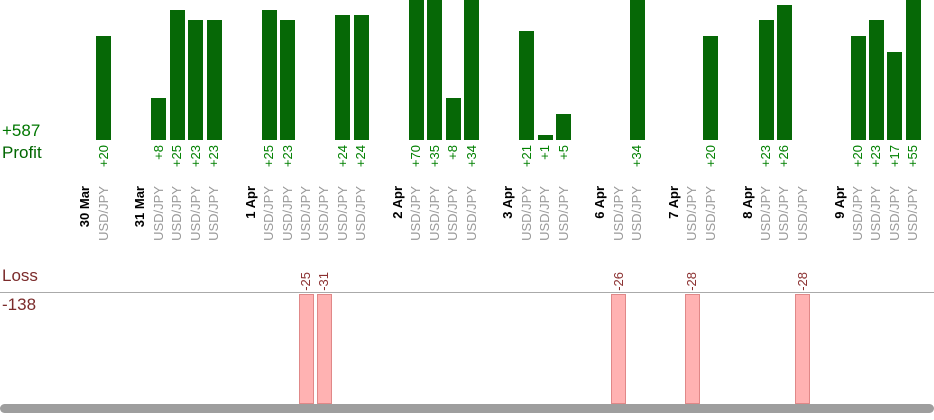  Describe the element at coordinates (397, 202) in the screenshot. I see `date-label: 2 Apr` at that location.